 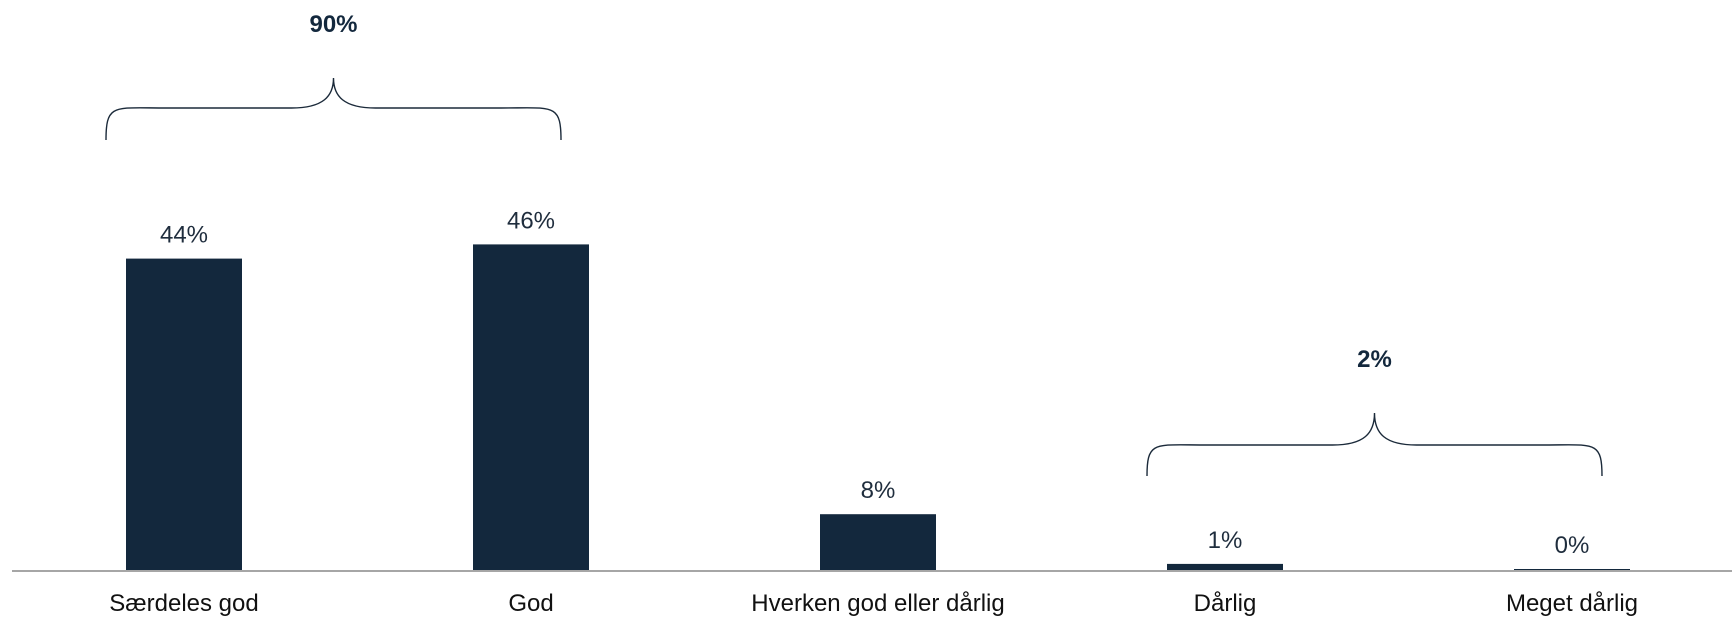 What do you see at coordinates (878, 490) in the screenshot?
I see `data-label: 8%` at bounding box center [878, 490].